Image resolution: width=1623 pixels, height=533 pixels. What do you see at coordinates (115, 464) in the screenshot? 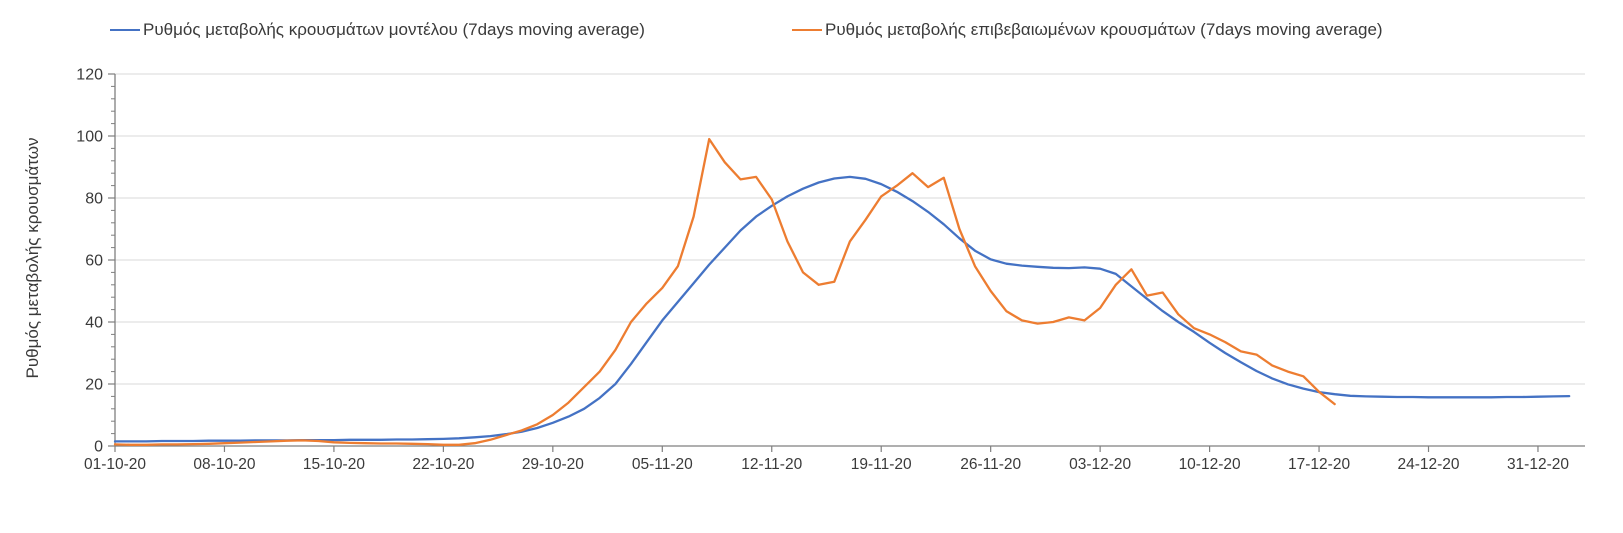
I see `x-tick-label: 01-10-20` at bounding box center [115, 464].